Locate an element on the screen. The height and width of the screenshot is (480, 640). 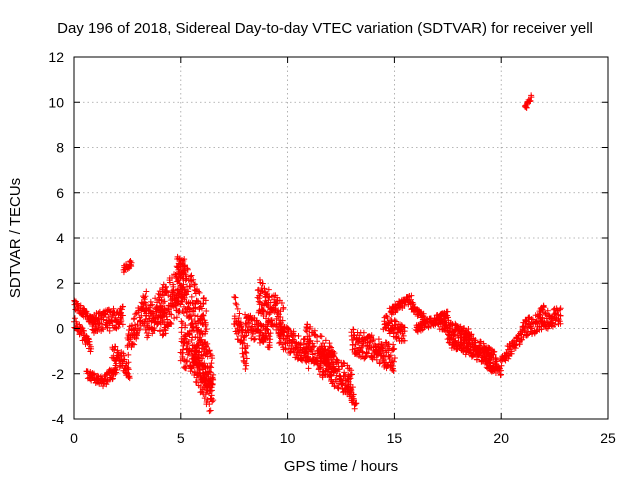
y-tick-label: -4 is located at coordinates (58, 419).